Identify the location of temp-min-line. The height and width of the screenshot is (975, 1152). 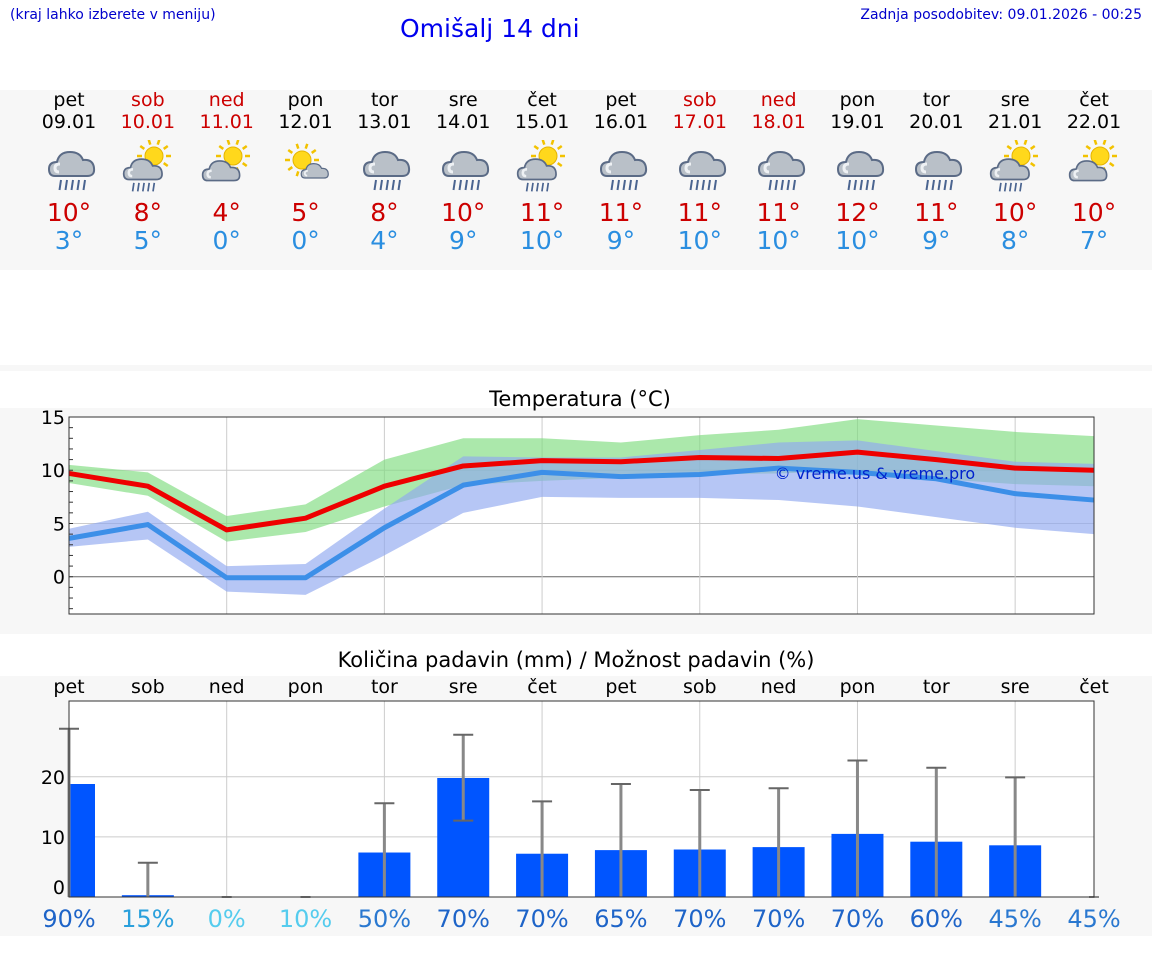
(581, 523).